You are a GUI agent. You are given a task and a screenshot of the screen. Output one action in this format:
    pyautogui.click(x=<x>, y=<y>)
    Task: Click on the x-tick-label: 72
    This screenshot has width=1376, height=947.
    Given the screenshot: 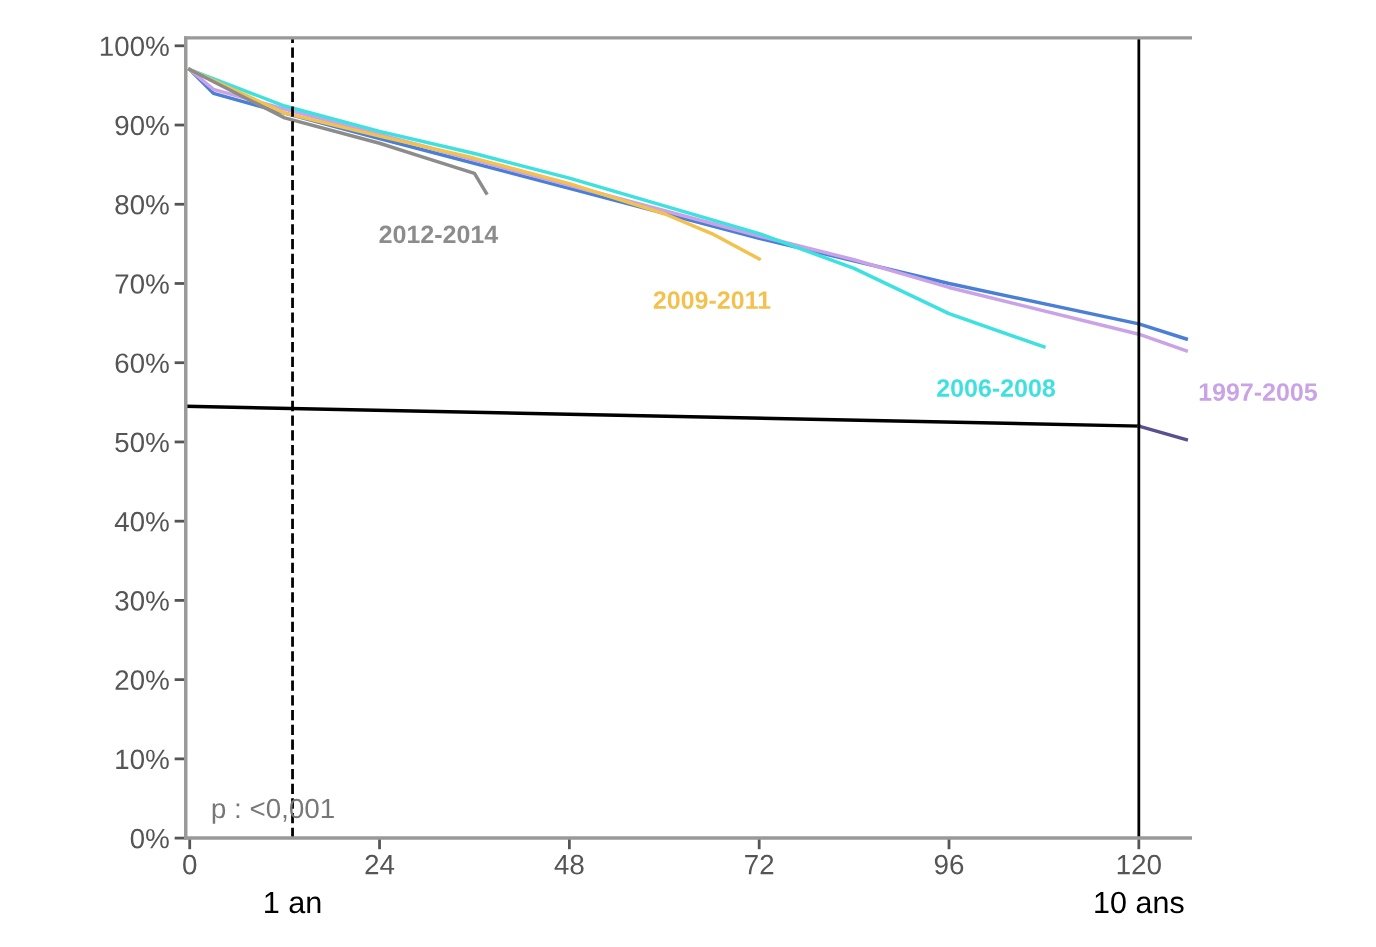 What is the action you would take?
    pyautogui.click(x=759, y=864)
    